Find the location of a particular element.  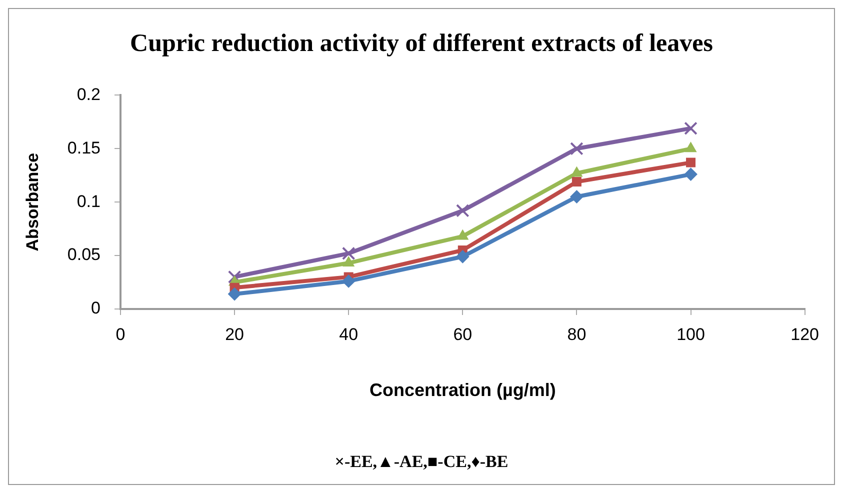

x-tick-label: 60 is located at coordinates (462, 334).